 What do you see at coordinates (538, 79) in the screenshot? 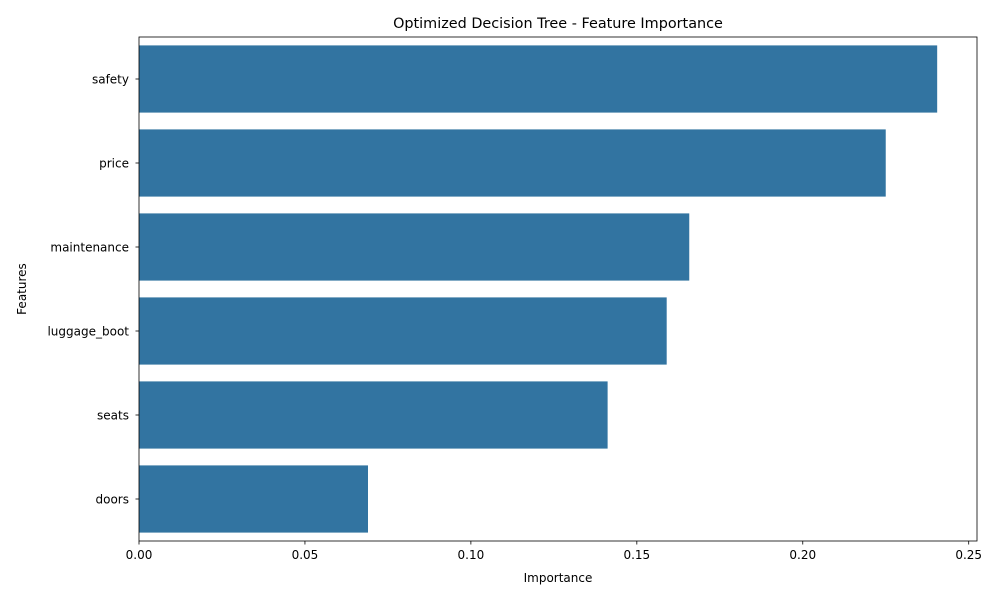
I see `bar-safety` at bounding box center [538, 79].